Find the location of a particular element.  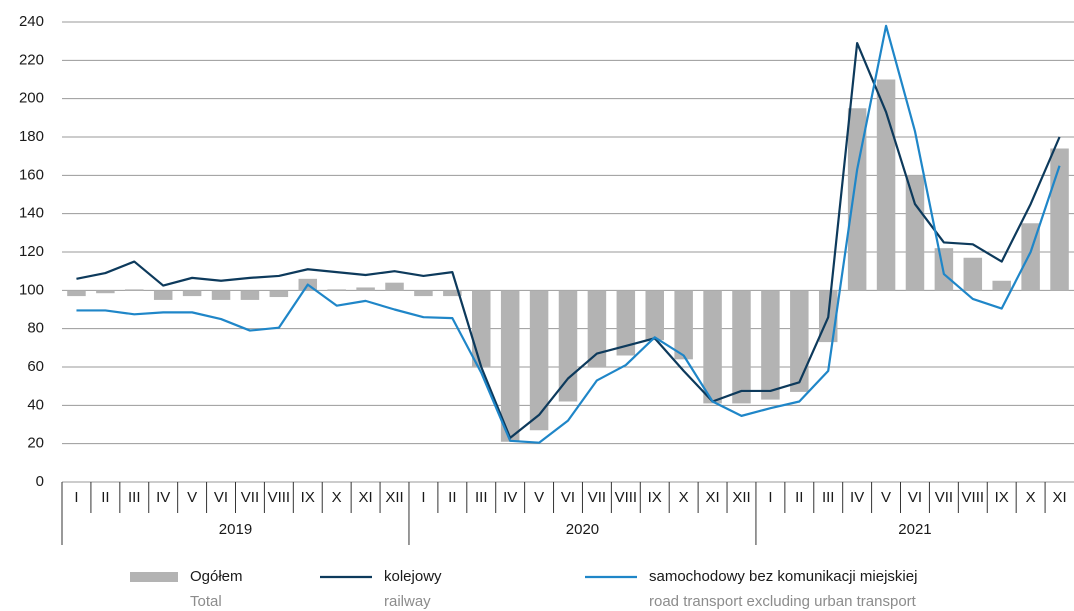

y-tick-label: 80 is located at coordinates (35, 328).